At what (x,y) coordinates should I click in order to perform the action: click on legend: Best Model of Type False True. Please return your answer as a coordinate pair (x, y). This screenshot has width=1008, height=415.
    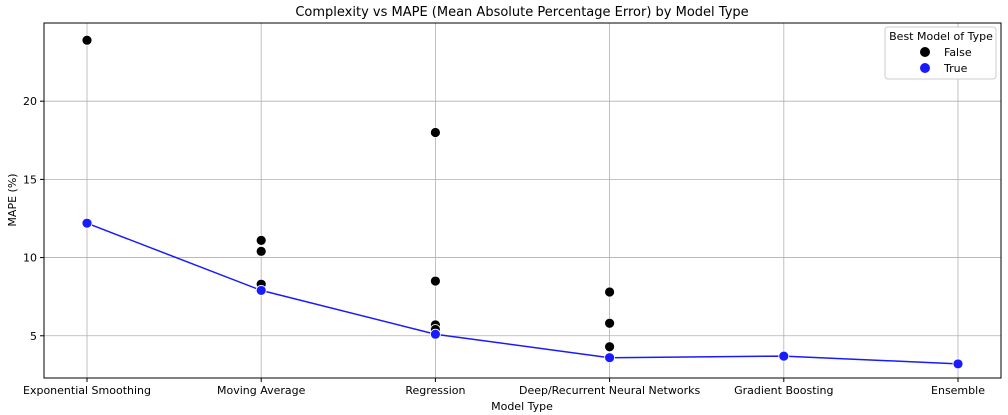
    Looking at the image, I should click on (940, 53).